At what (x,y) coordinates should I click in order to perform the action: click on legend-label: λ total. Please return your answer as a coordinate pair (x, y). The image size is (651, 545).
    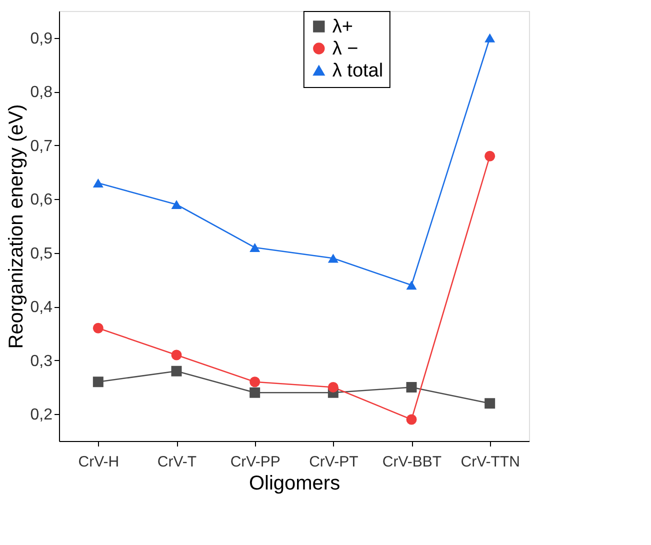
    Looking at the image, I should click on (358, 71).